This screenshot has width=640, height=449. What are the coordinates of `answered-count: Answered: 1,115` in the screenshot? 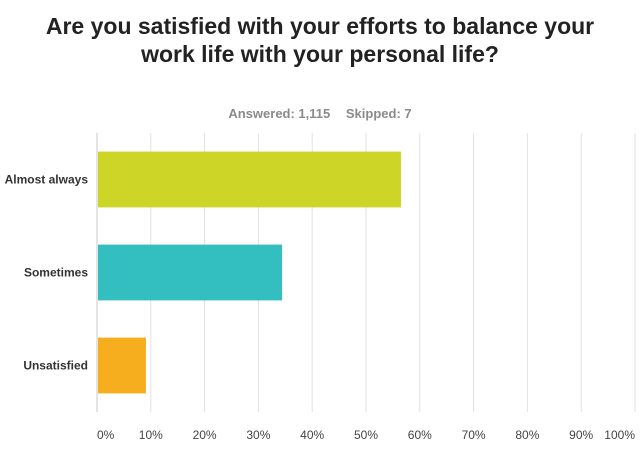 It's located at (279, 113).